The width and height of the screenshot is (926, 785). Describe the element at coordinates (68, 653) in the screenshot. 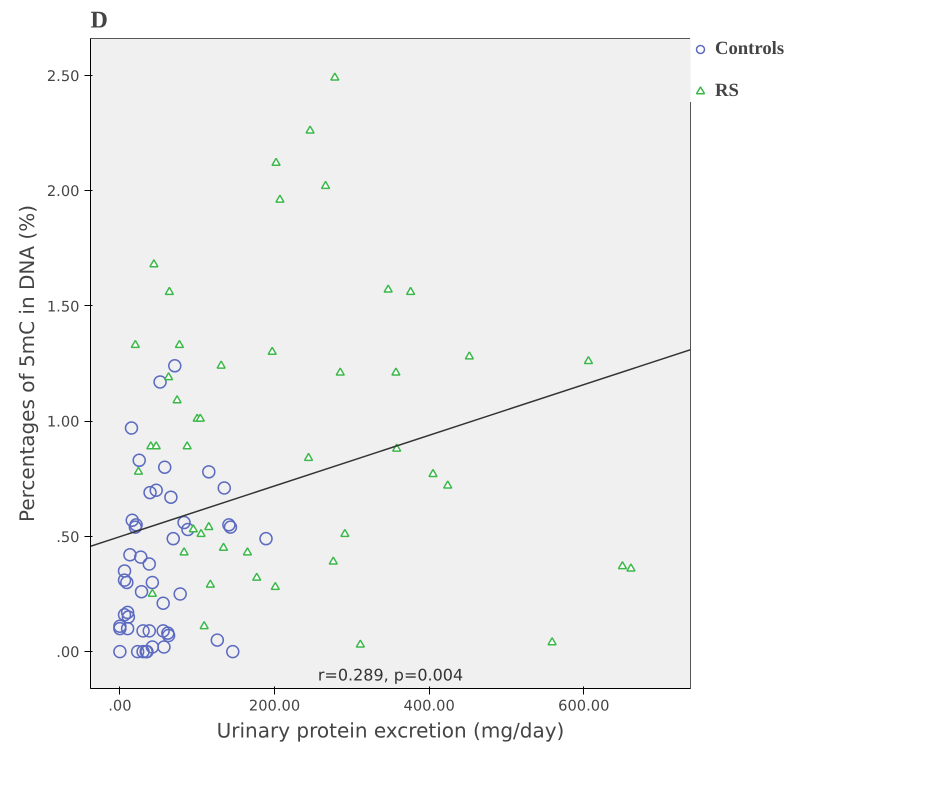

I see `y-tick-label: .00` at that location.